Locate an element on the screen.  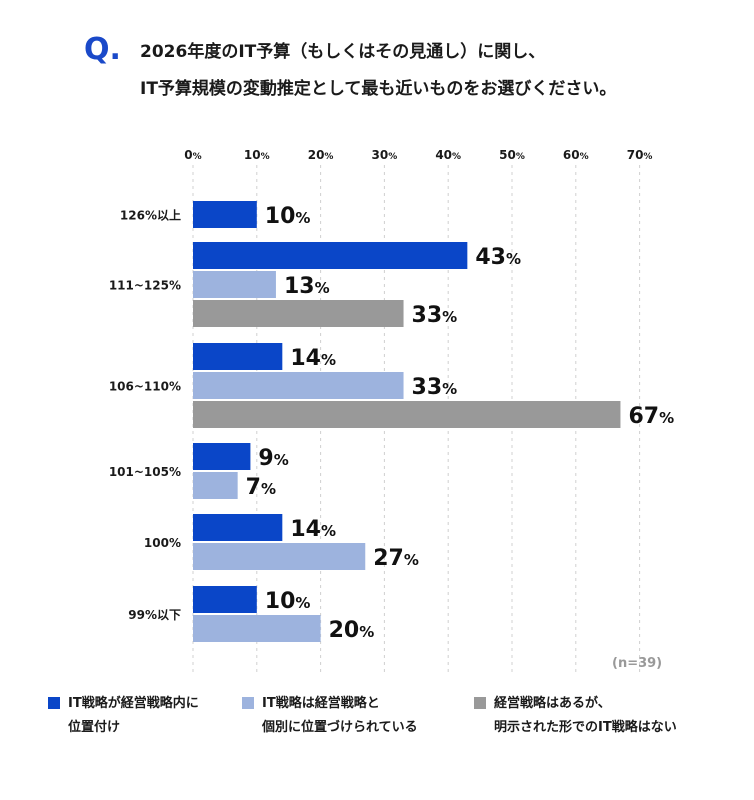
category-label-5: 100% is located at coordinates (162, 543).